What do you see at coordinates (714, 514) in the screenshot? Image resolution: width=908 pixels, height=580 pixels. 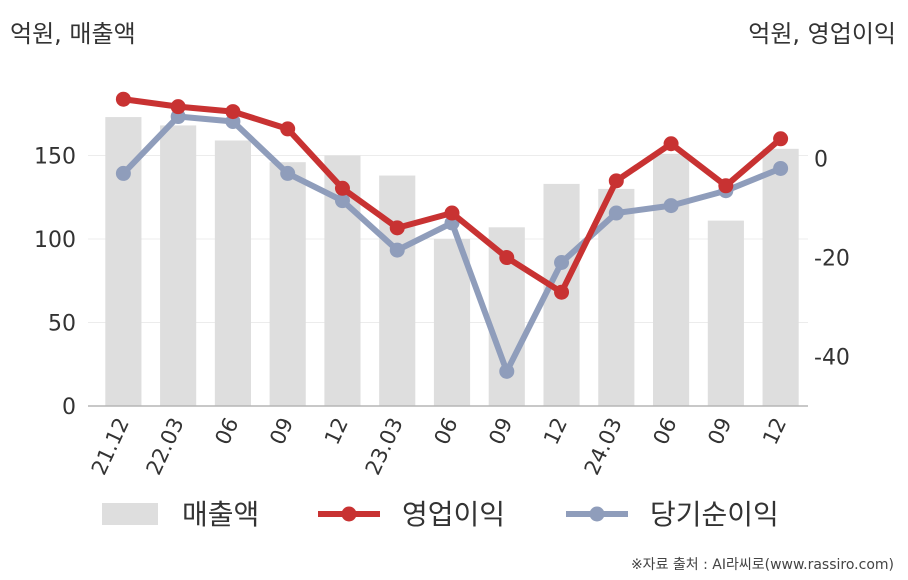 I see `legend-label-net-income: 당기순이익` at bounding box center [714, 514].